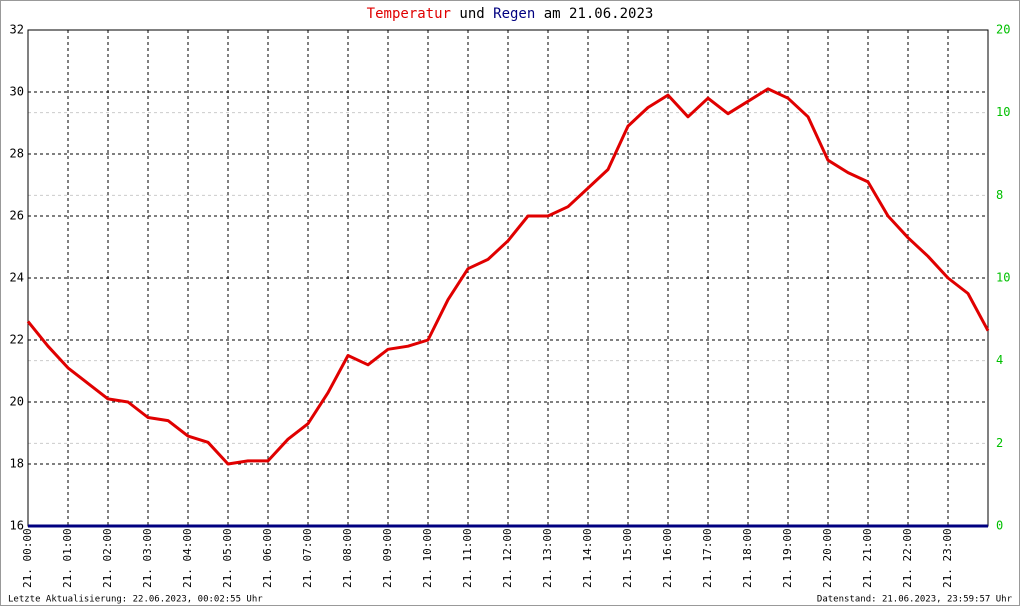  What do you see at coordinates (409, 14) in the screenshot?
I see `title-part: Temperatur` at bounding box center [409, 14].